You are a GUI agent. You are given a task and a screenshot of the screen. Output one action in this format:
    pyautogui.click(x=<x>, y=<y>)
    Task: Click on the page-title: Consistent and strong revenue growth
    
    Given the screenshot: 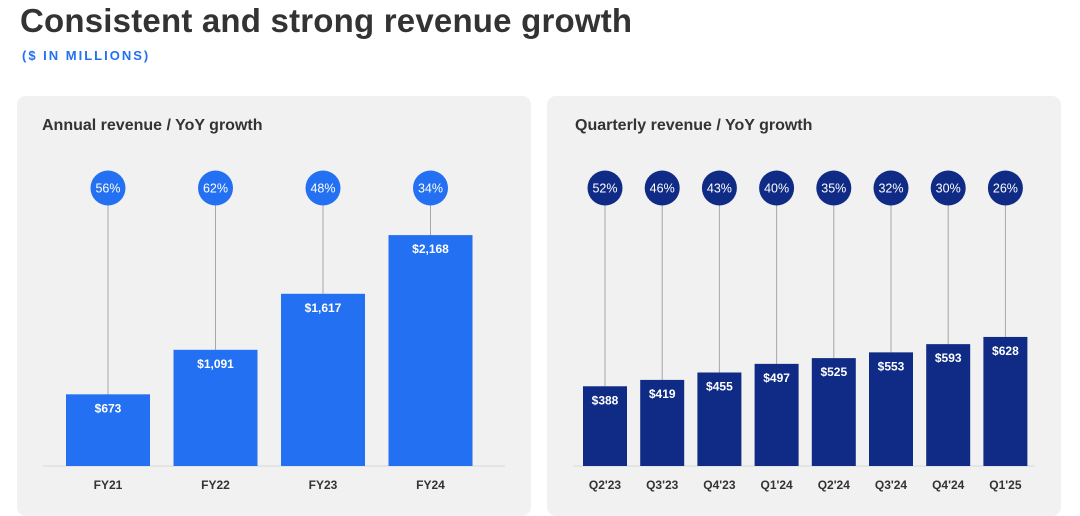 What is the action you would take?
    pyautogui.click(x=326, y=20)
    